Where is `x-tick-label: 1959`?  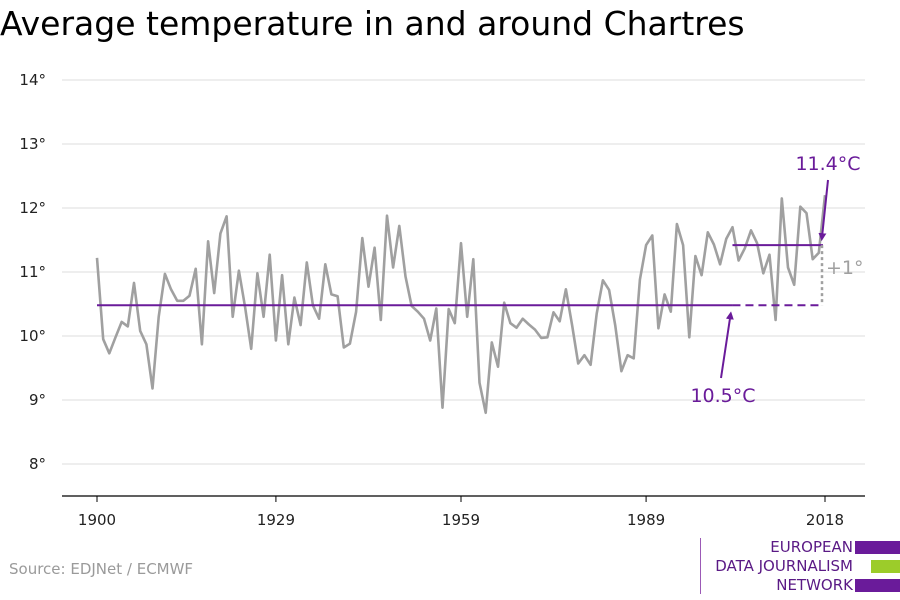
x-tick-label: 1959 is located at coordinates (461, 520).